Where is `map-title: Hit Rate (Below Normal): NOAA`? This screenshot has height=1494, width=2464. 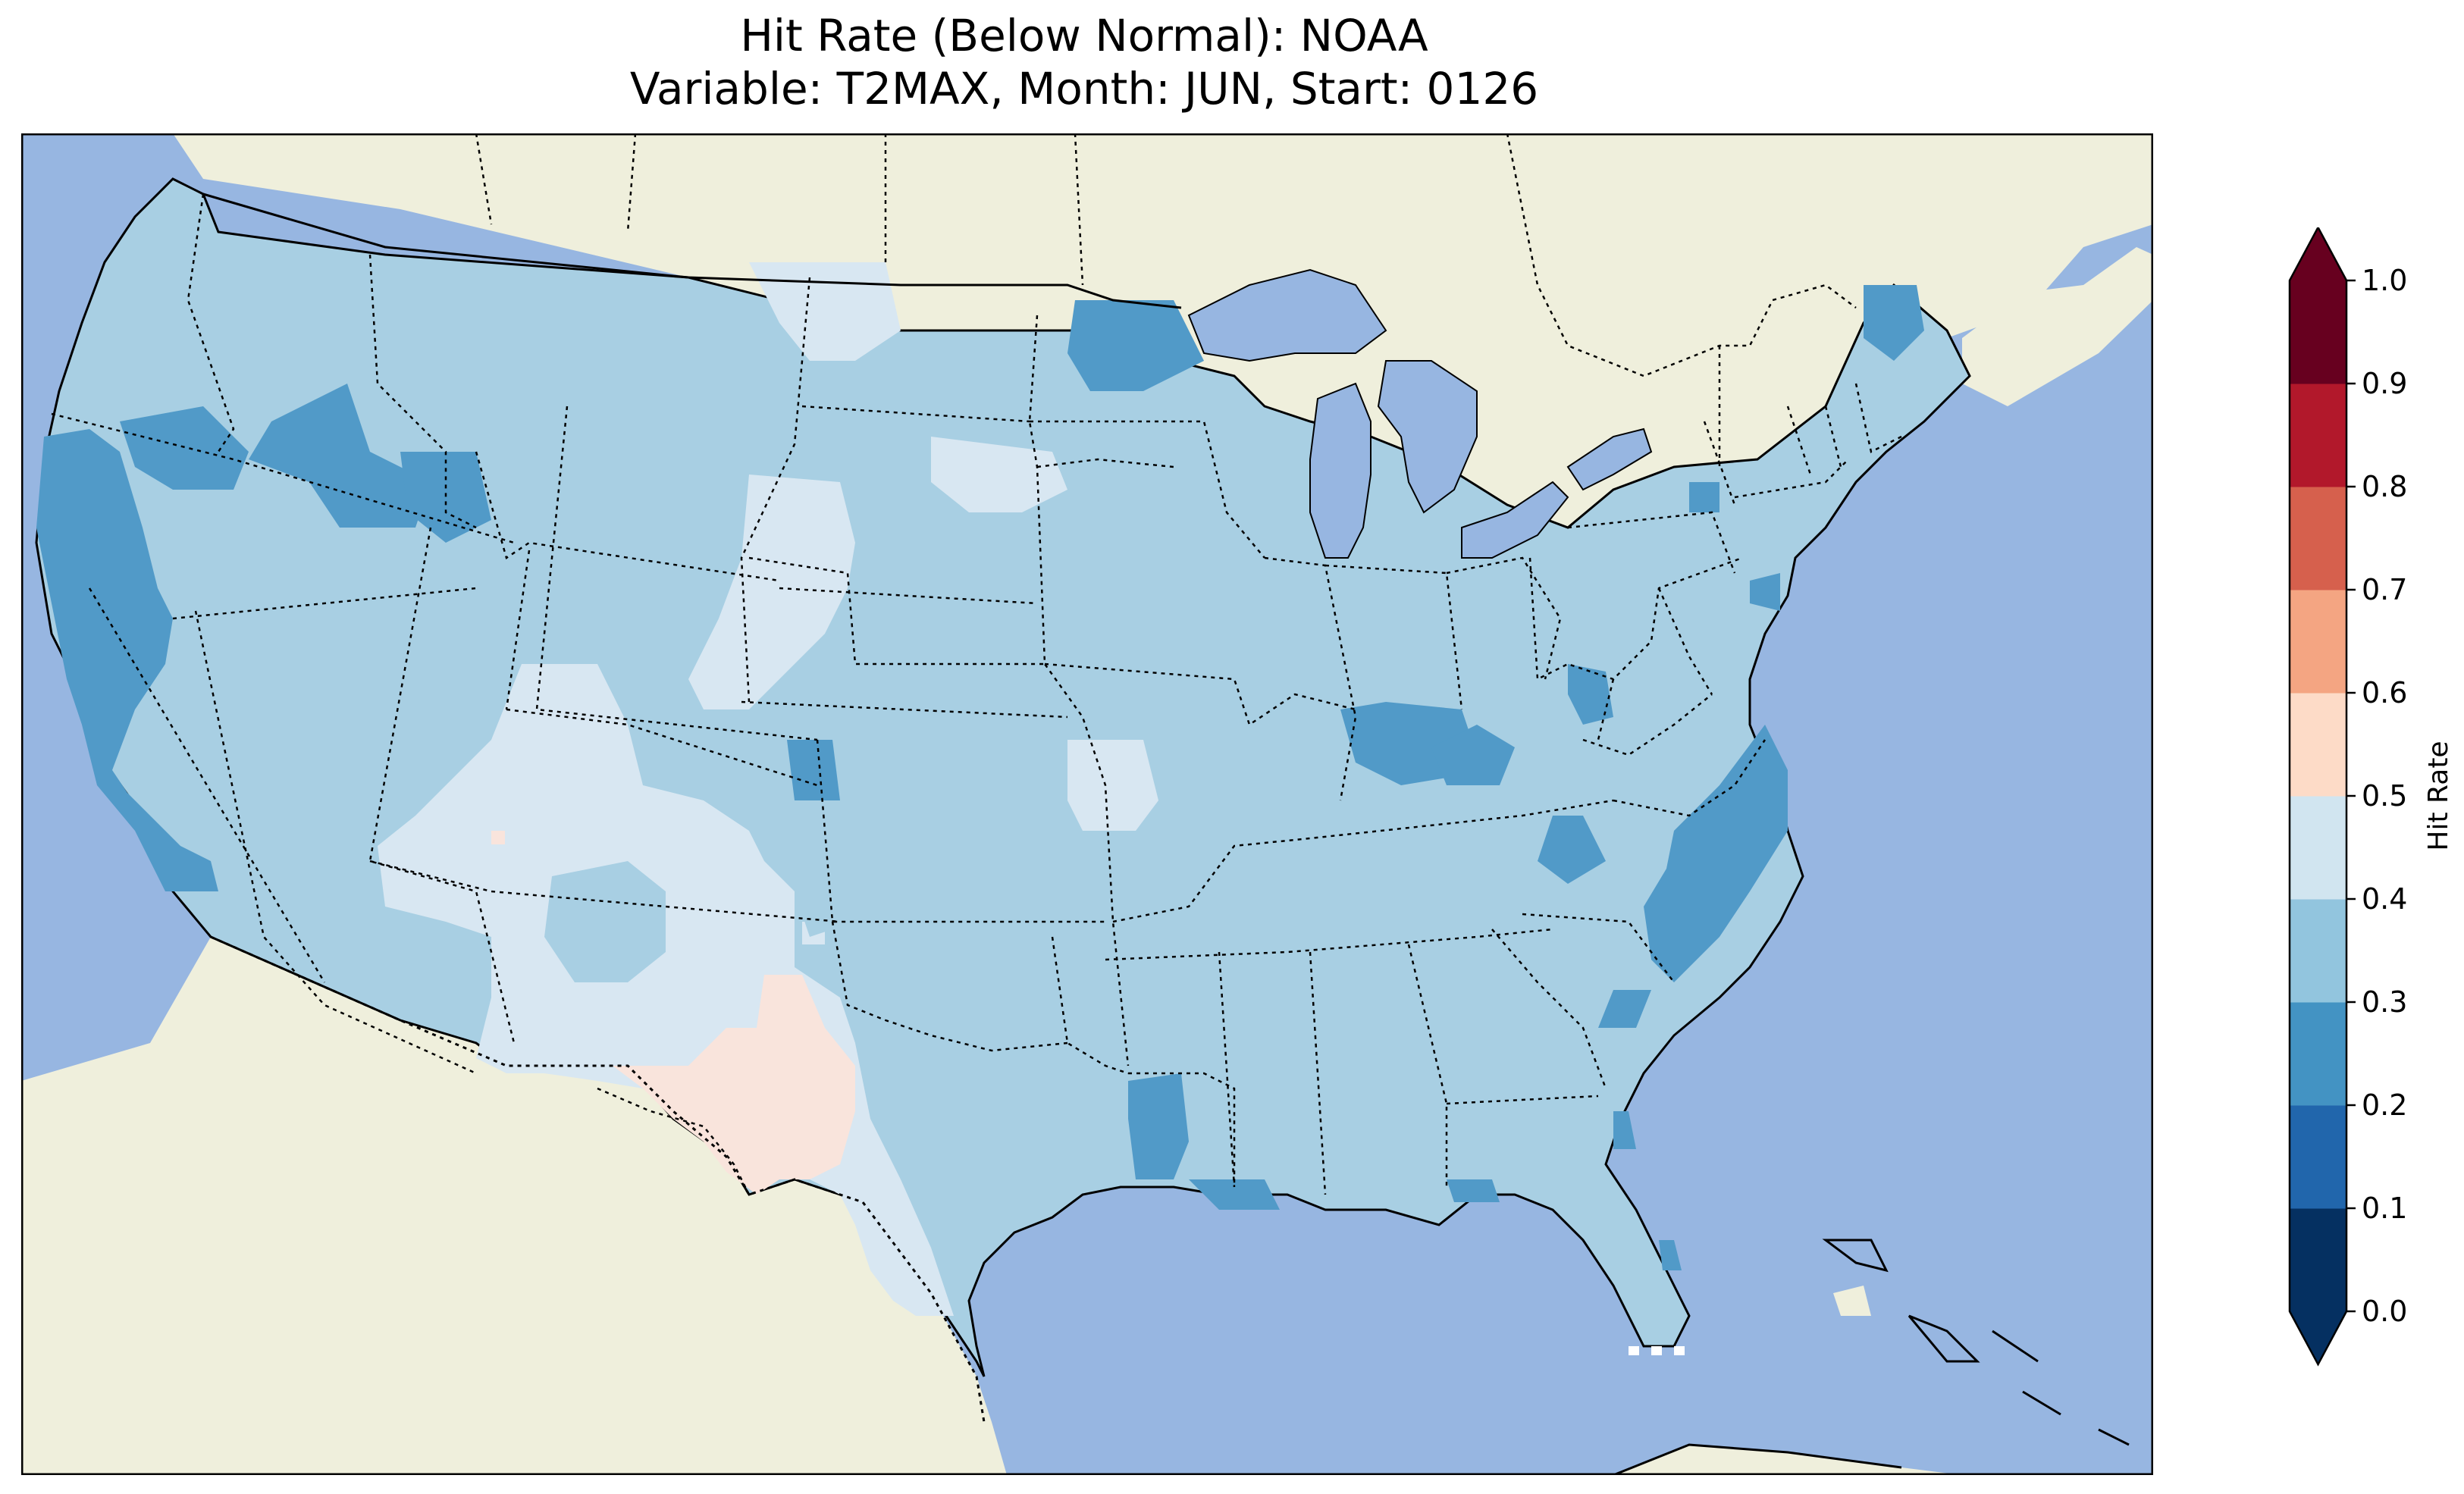 map-title: Hit Rate (Below Normal): NOAA is located at coordinates (1084, 35).